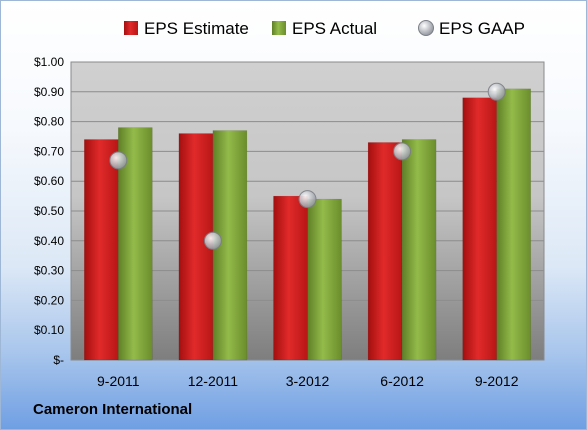  What do you see at coordinates (58, 360) in the screenshot?
I see `y-tick-label: $-` at bounding box center [58, 360].